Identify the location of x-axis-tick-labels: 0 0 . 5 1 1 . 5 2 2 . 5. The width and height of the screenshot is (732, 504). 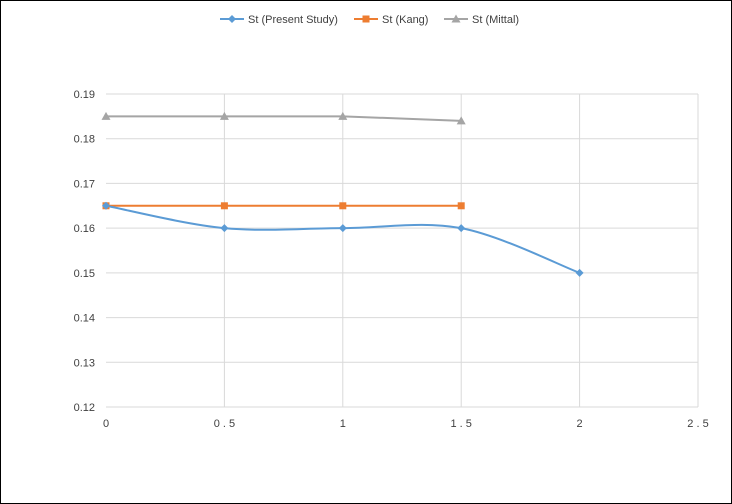
(406, 424).